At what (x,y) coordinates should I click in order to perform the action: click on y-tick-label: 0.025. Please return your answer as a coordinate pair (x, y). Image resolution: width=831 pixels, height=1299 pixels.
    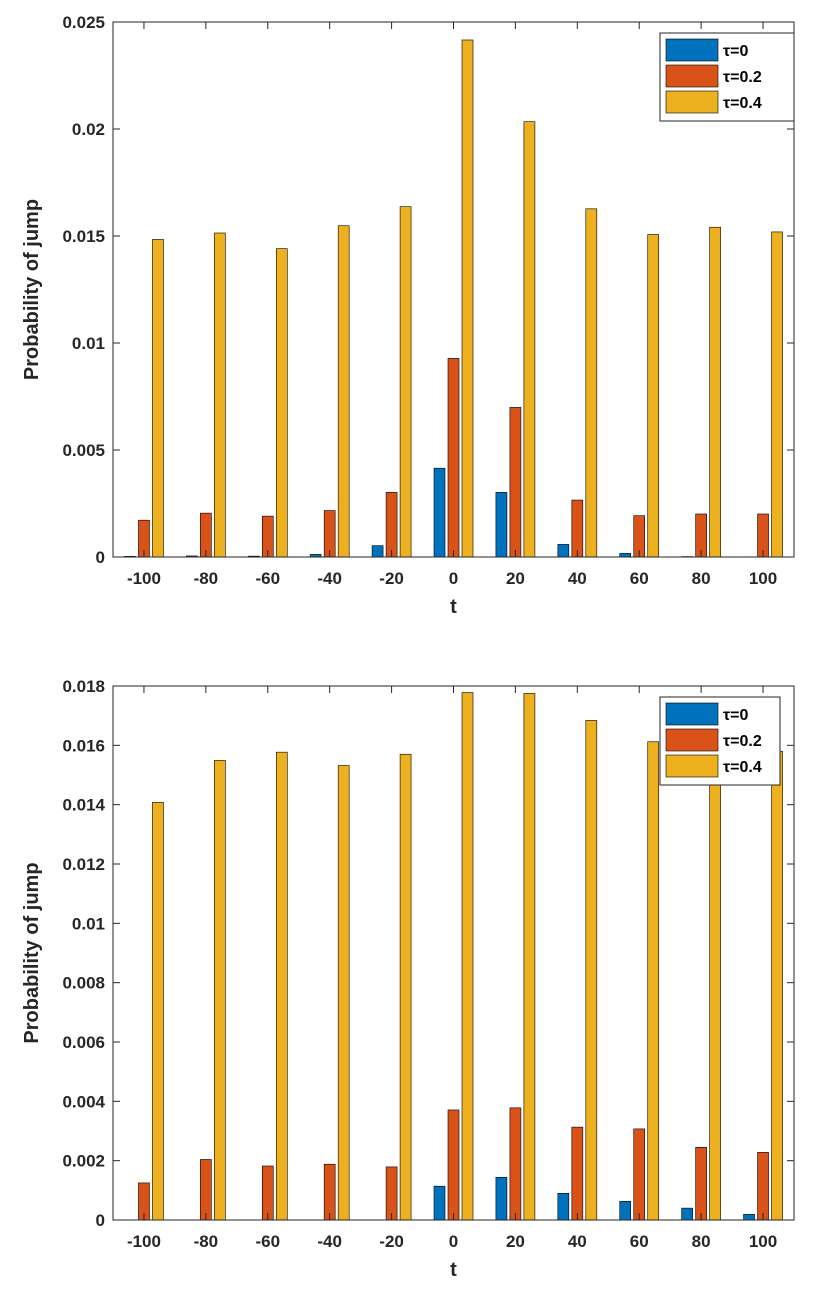
    Looking at the image, I should click on (83, 22).